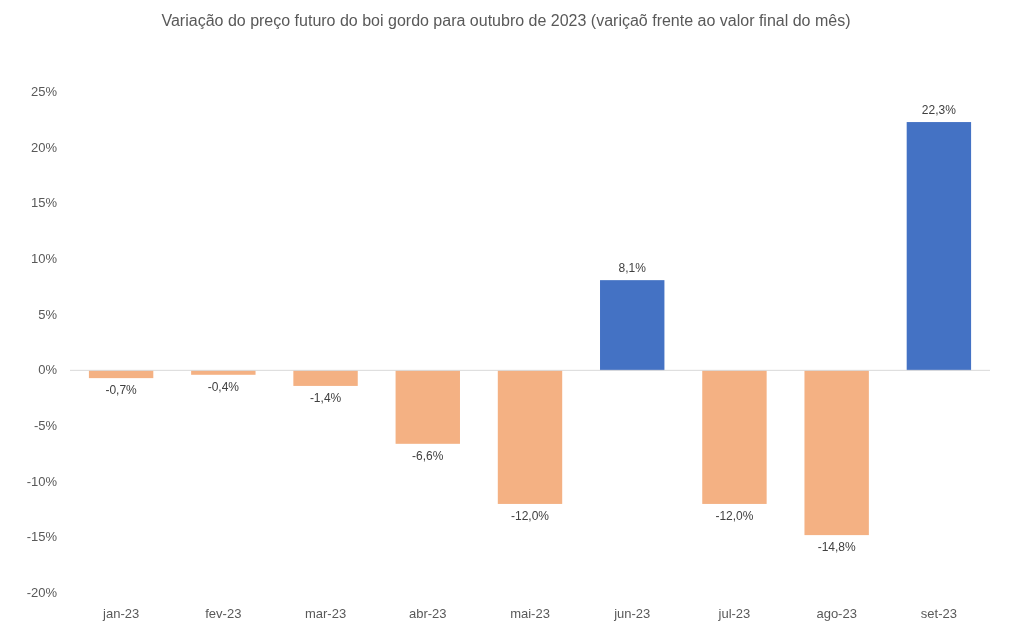  Describe the element at coordinates (939, 110) in the screenshot. I see `data-label: 22,3%` at that location.